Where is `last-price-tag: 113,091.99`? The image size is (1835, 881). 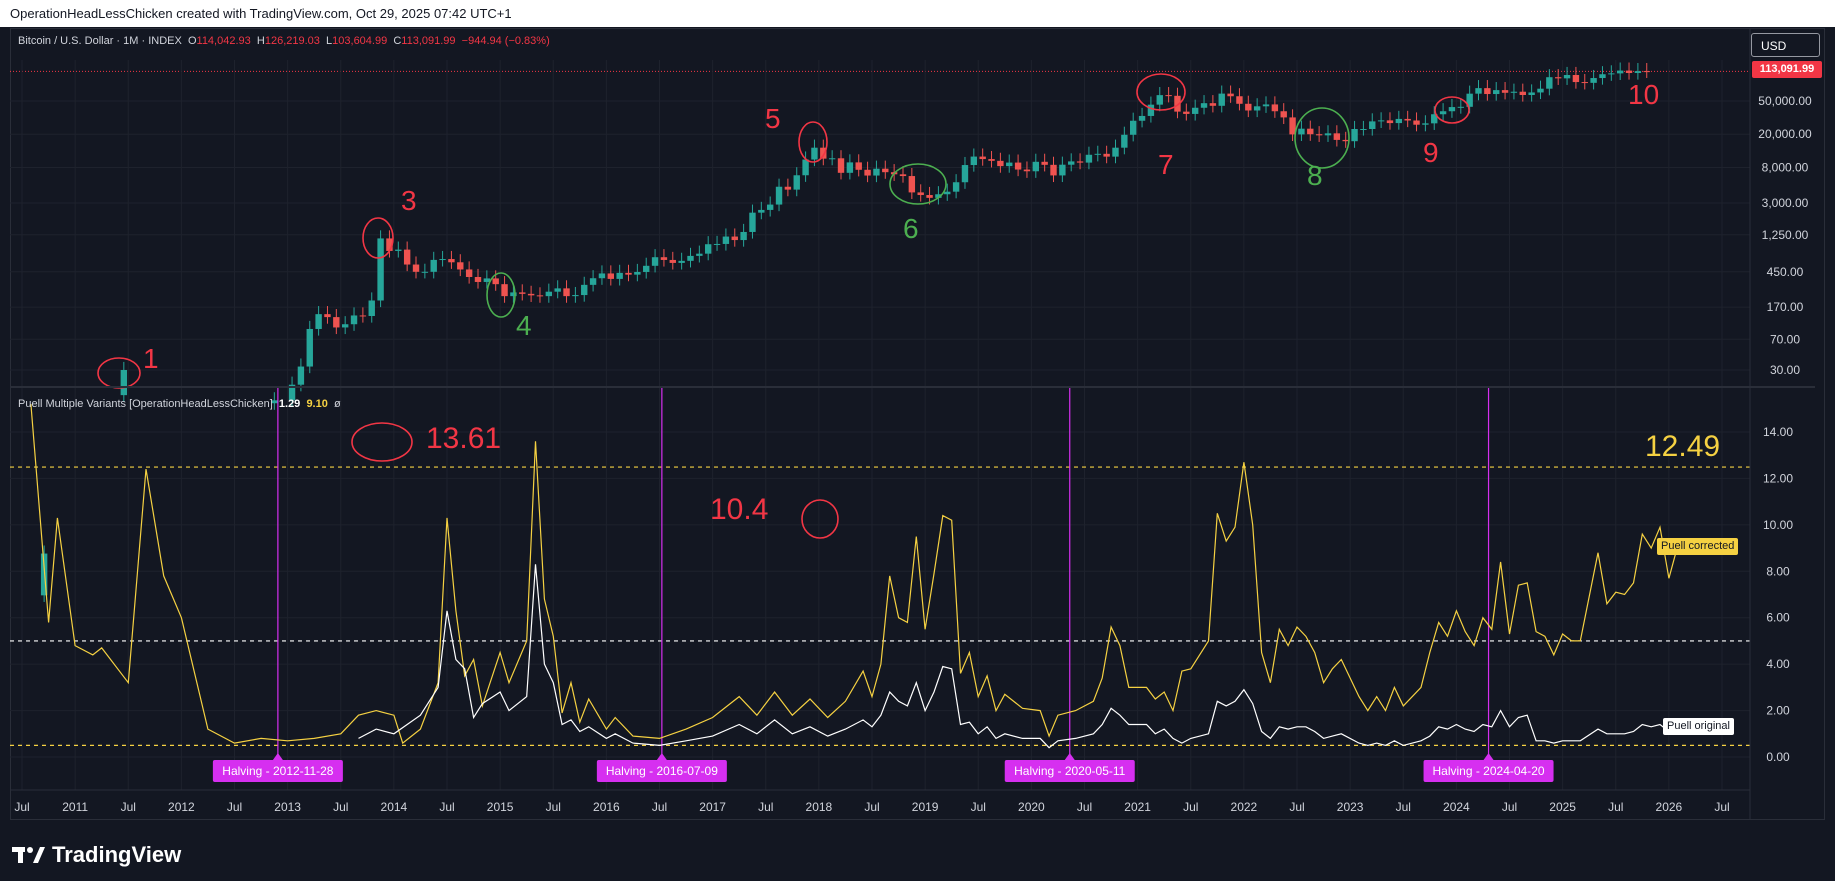 last-price-tag: 113,091.99 is located at coordinates (1787, 69).